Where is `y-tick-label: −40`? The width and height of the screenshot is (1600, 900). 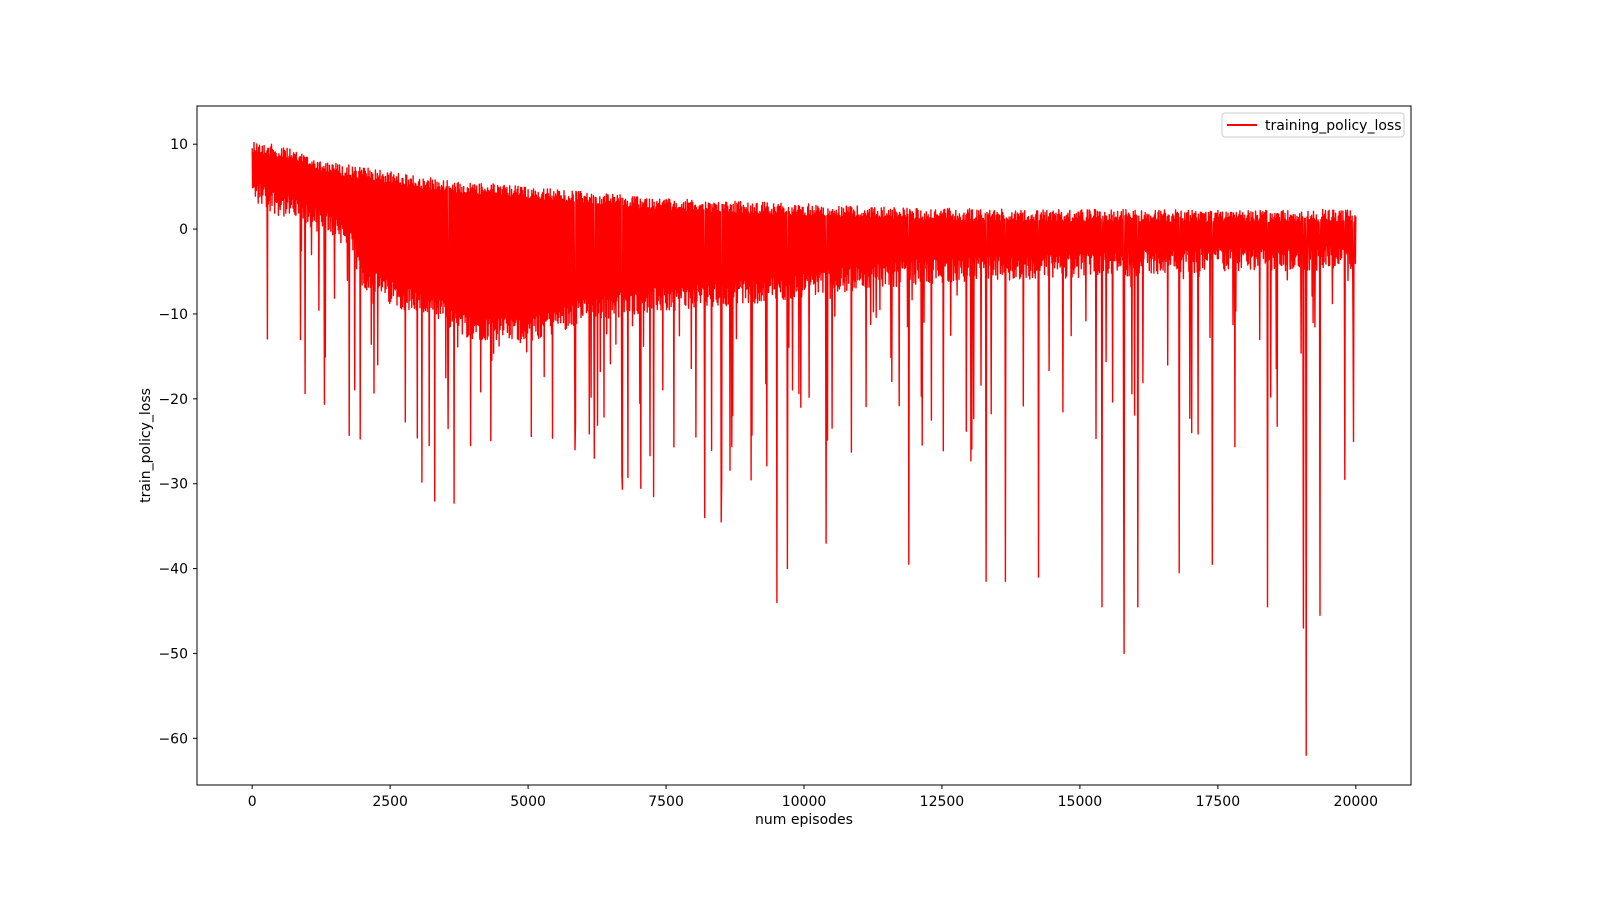 y-tick-label: −40 is located at coordinates (173, 570).